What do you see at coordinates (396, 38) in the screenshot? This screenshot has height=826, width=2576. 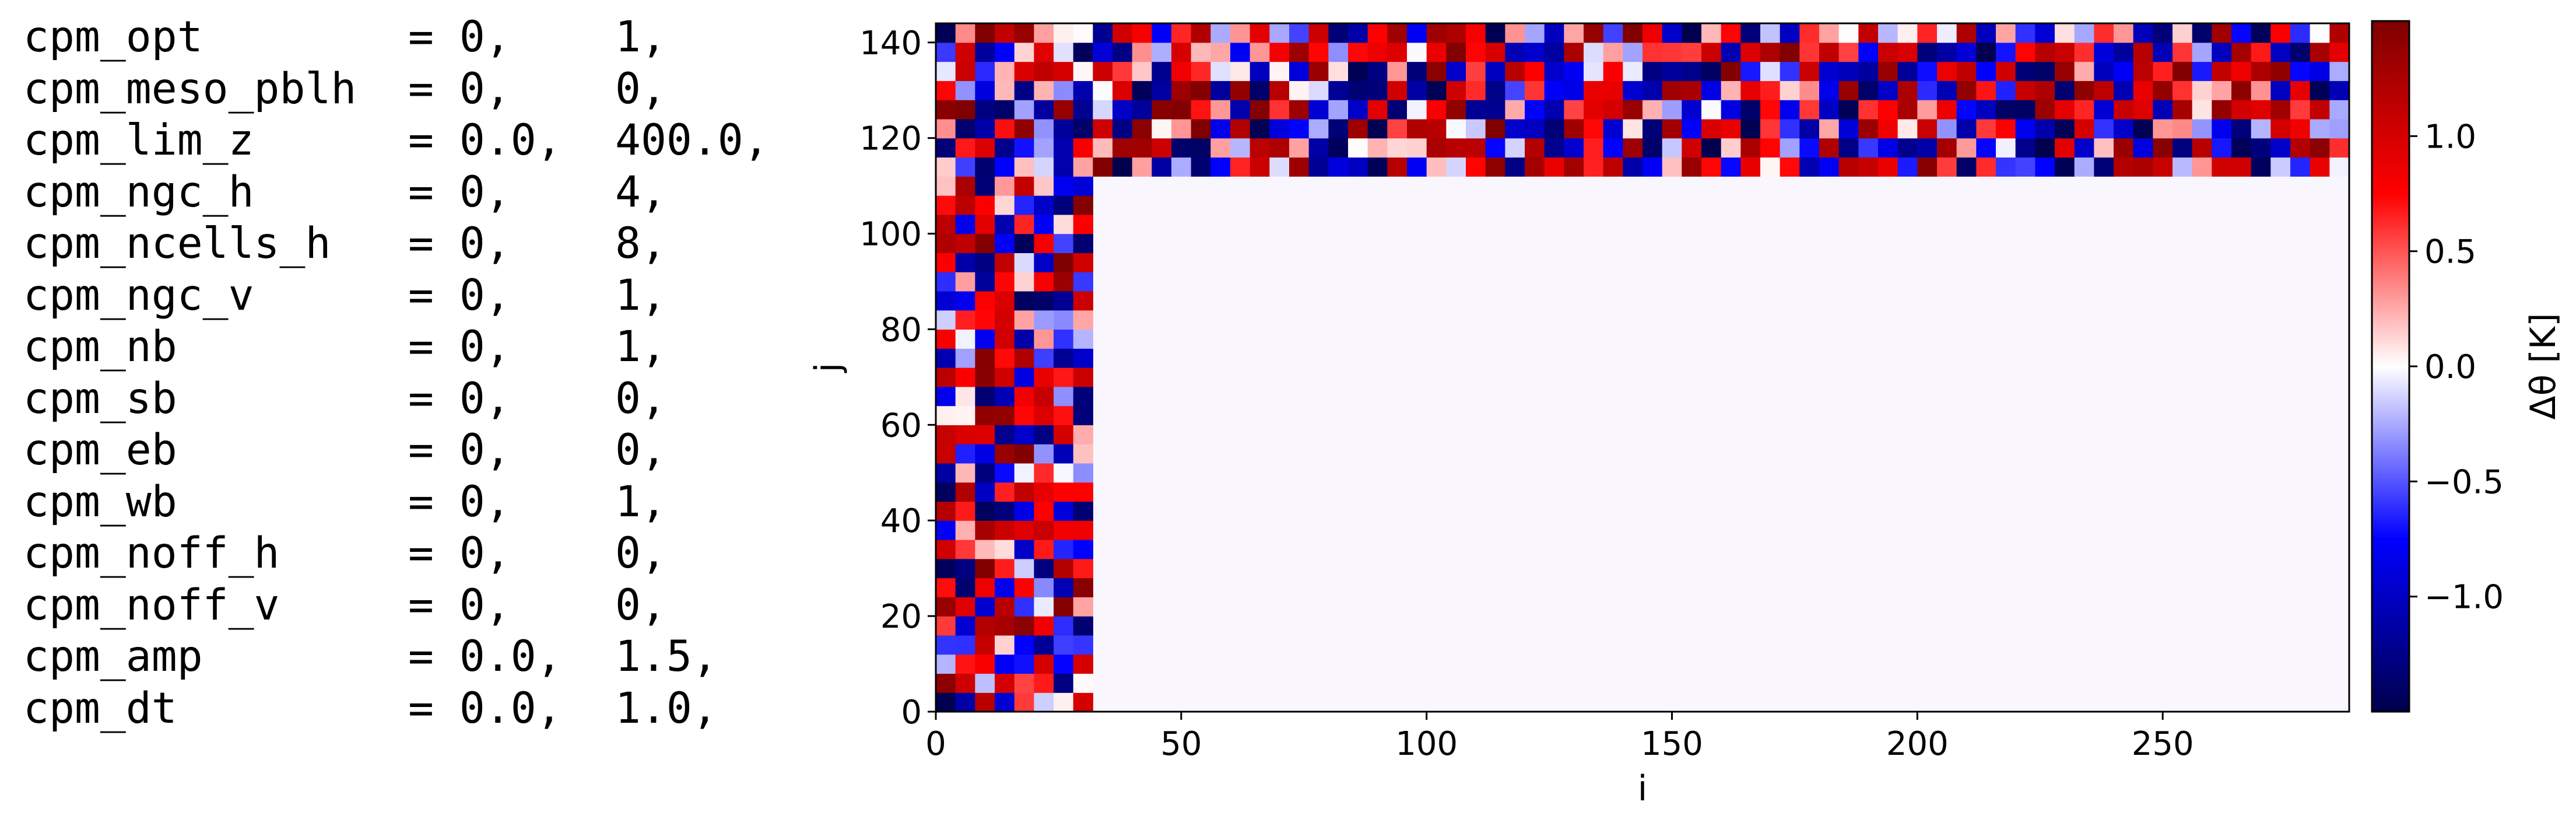 I see `namelist-row: cpm_opt = 0, 1,` at bounding box center [396, 38].